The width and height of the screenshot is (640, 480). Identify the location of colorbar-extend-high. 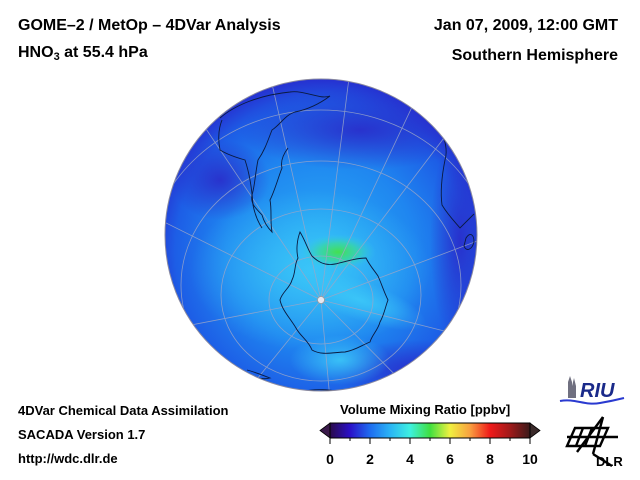
(535, 430).